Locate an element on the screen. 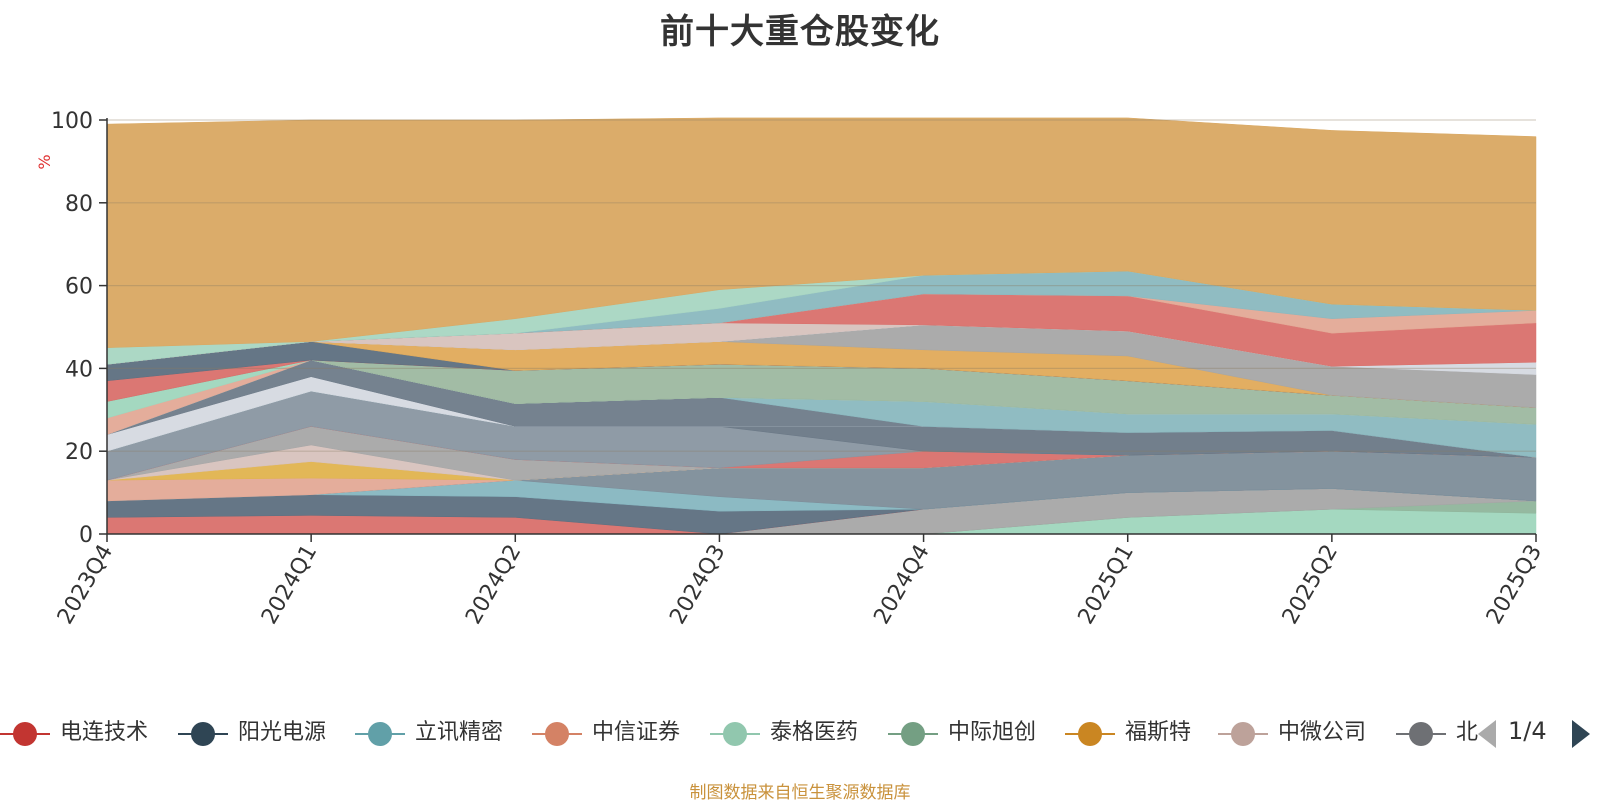 This screenshot has width=1600, height=803. x-tick-label: 2025Q2 is located at coordinates (1310, 585).